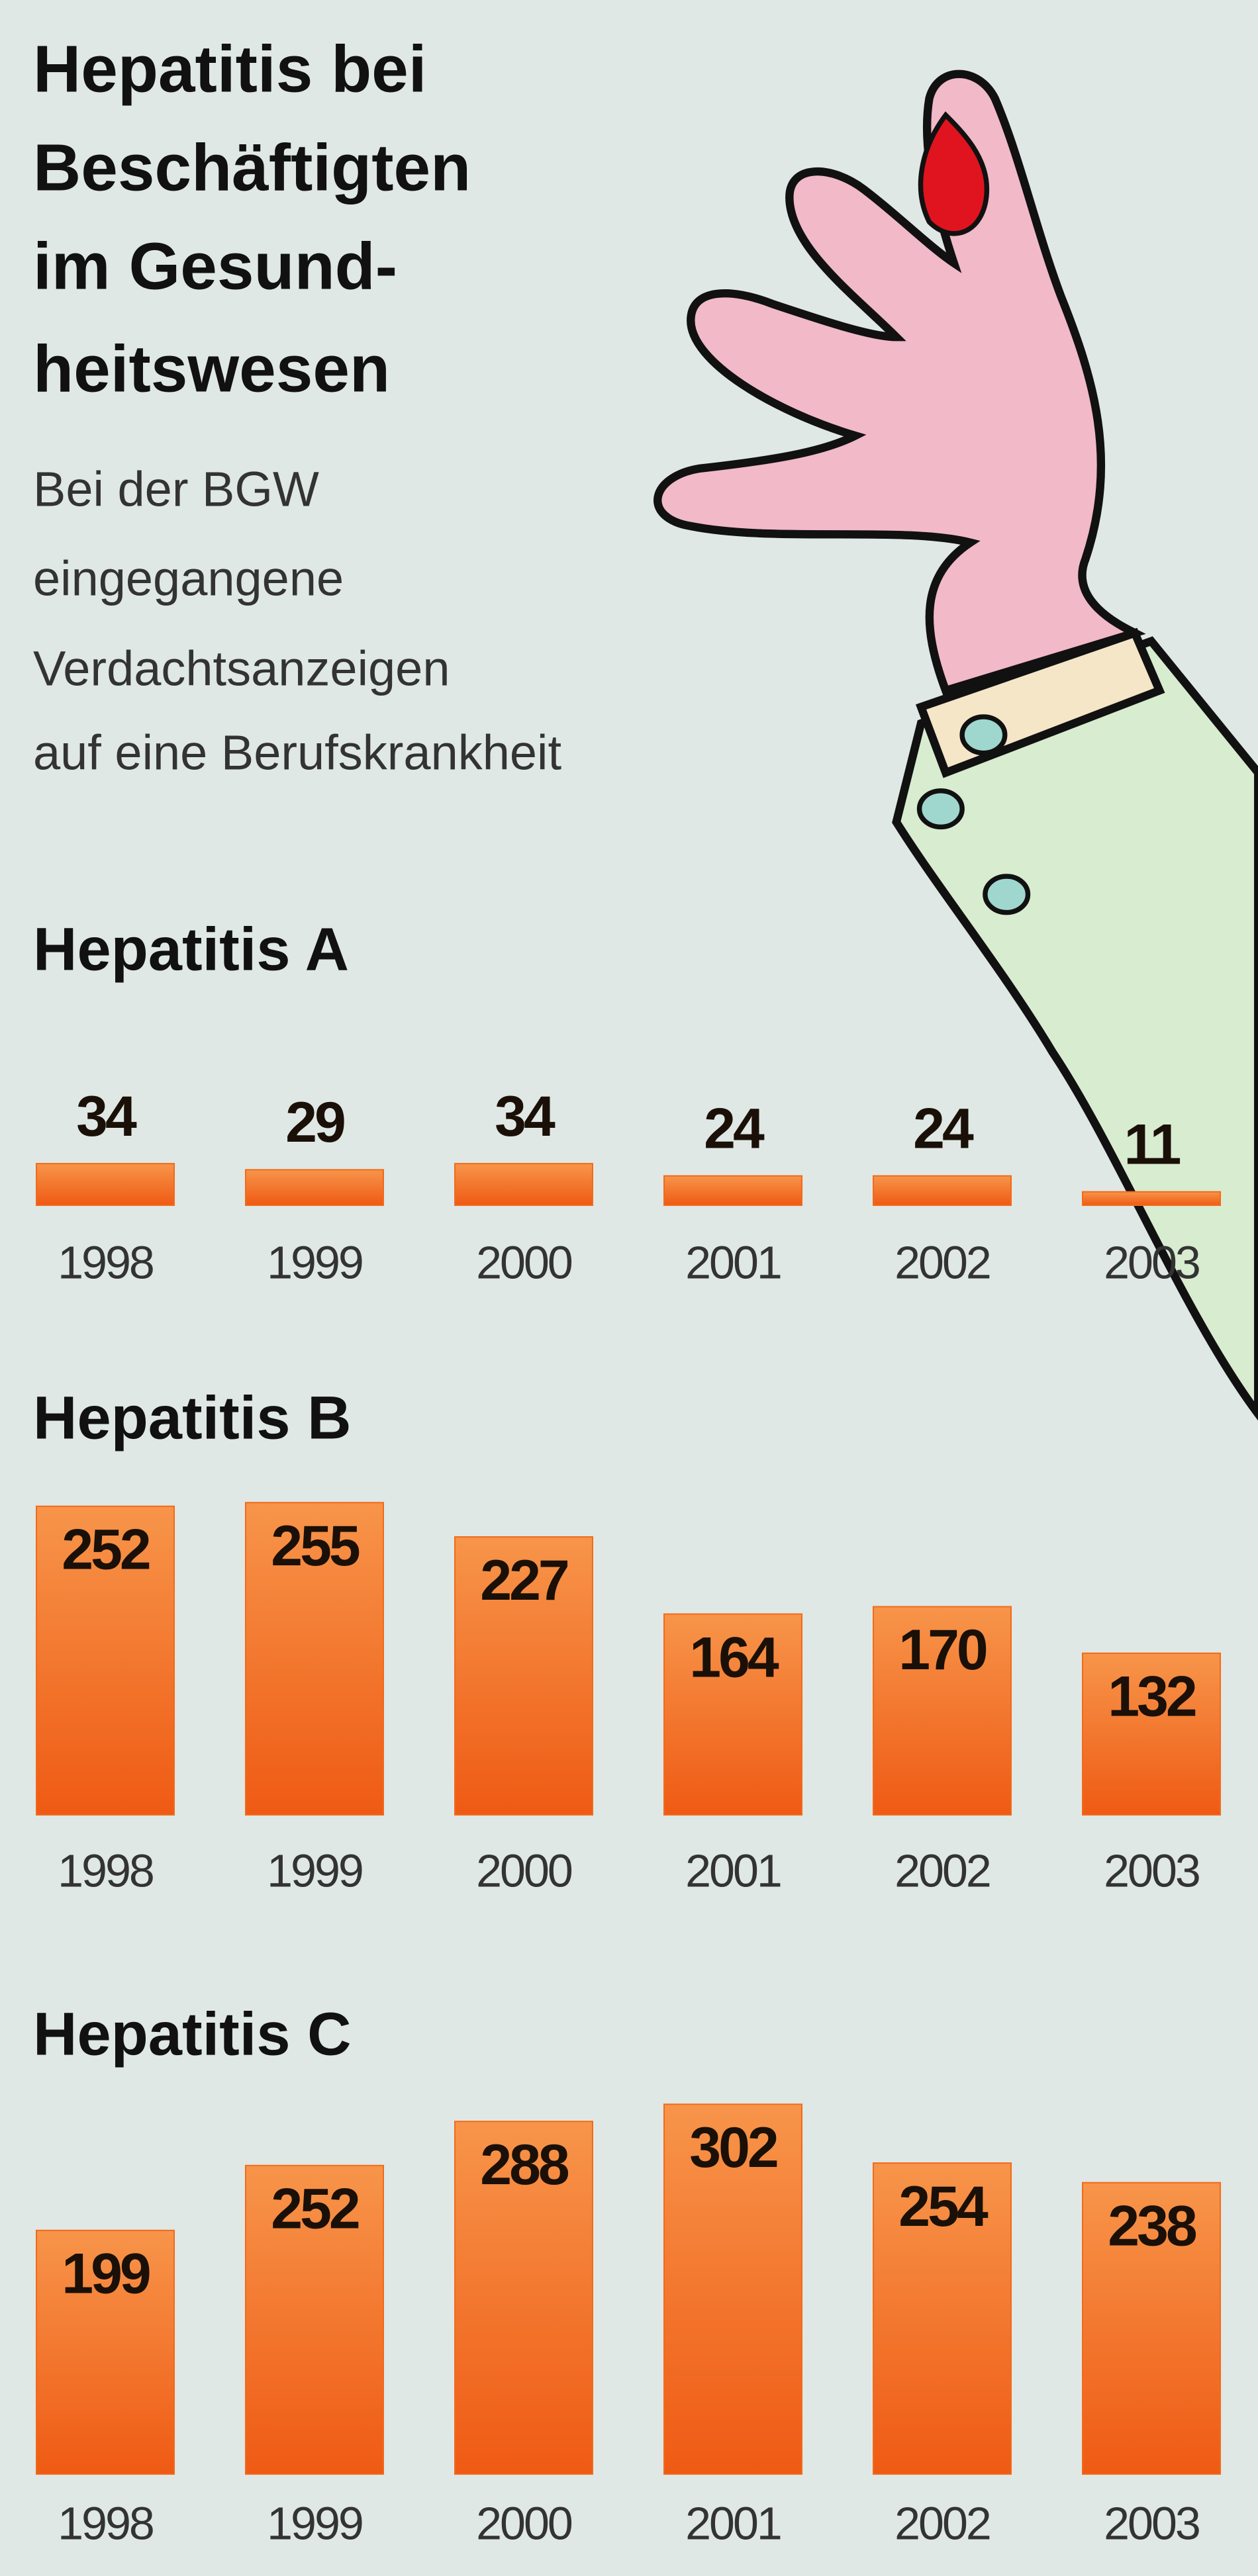 The image size is (1258, 2576). What do you see at coordinates (734, 1657) in the screenshot?
I see `value-label: 164` at bounding box center [734, 1657].